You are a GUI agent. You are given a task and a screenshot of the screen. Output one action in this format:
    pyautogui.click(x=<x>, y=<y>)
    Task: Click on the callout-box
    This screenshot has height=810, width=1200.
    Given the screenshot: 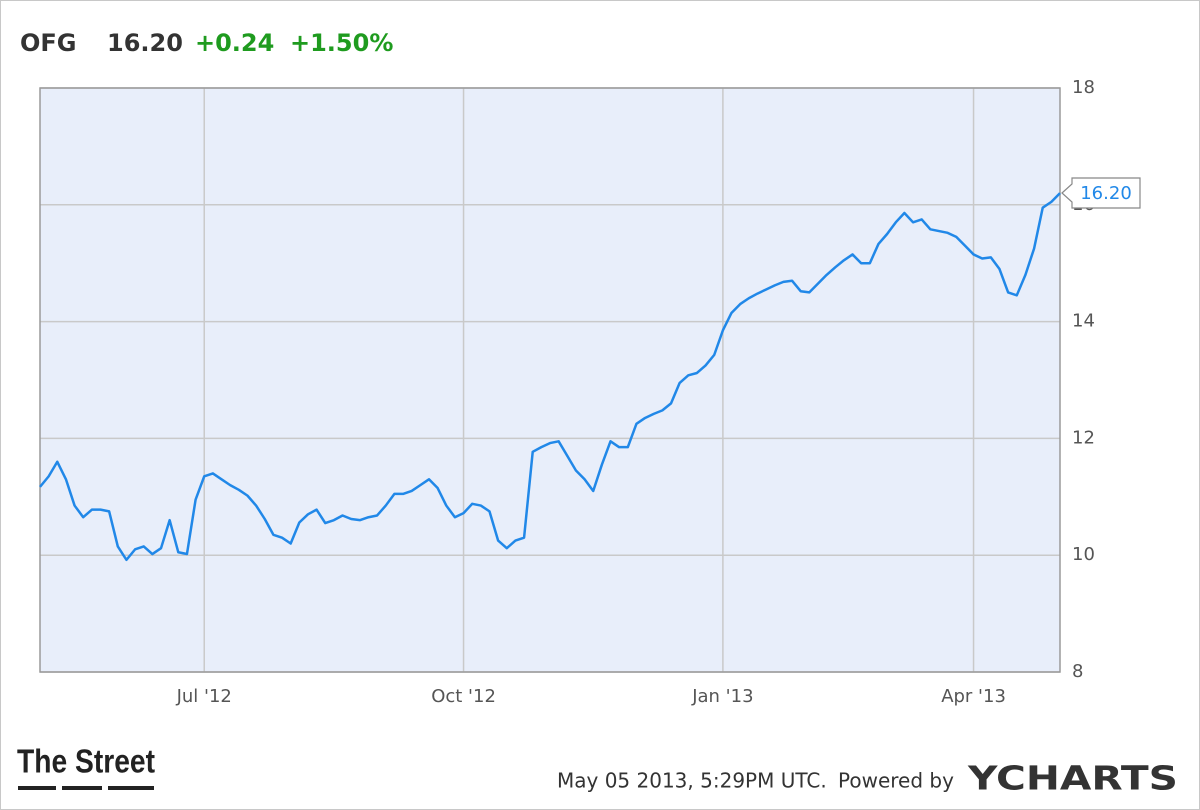 What is the action you would take?
    pyautogui.click(x=1101, y=193)
    